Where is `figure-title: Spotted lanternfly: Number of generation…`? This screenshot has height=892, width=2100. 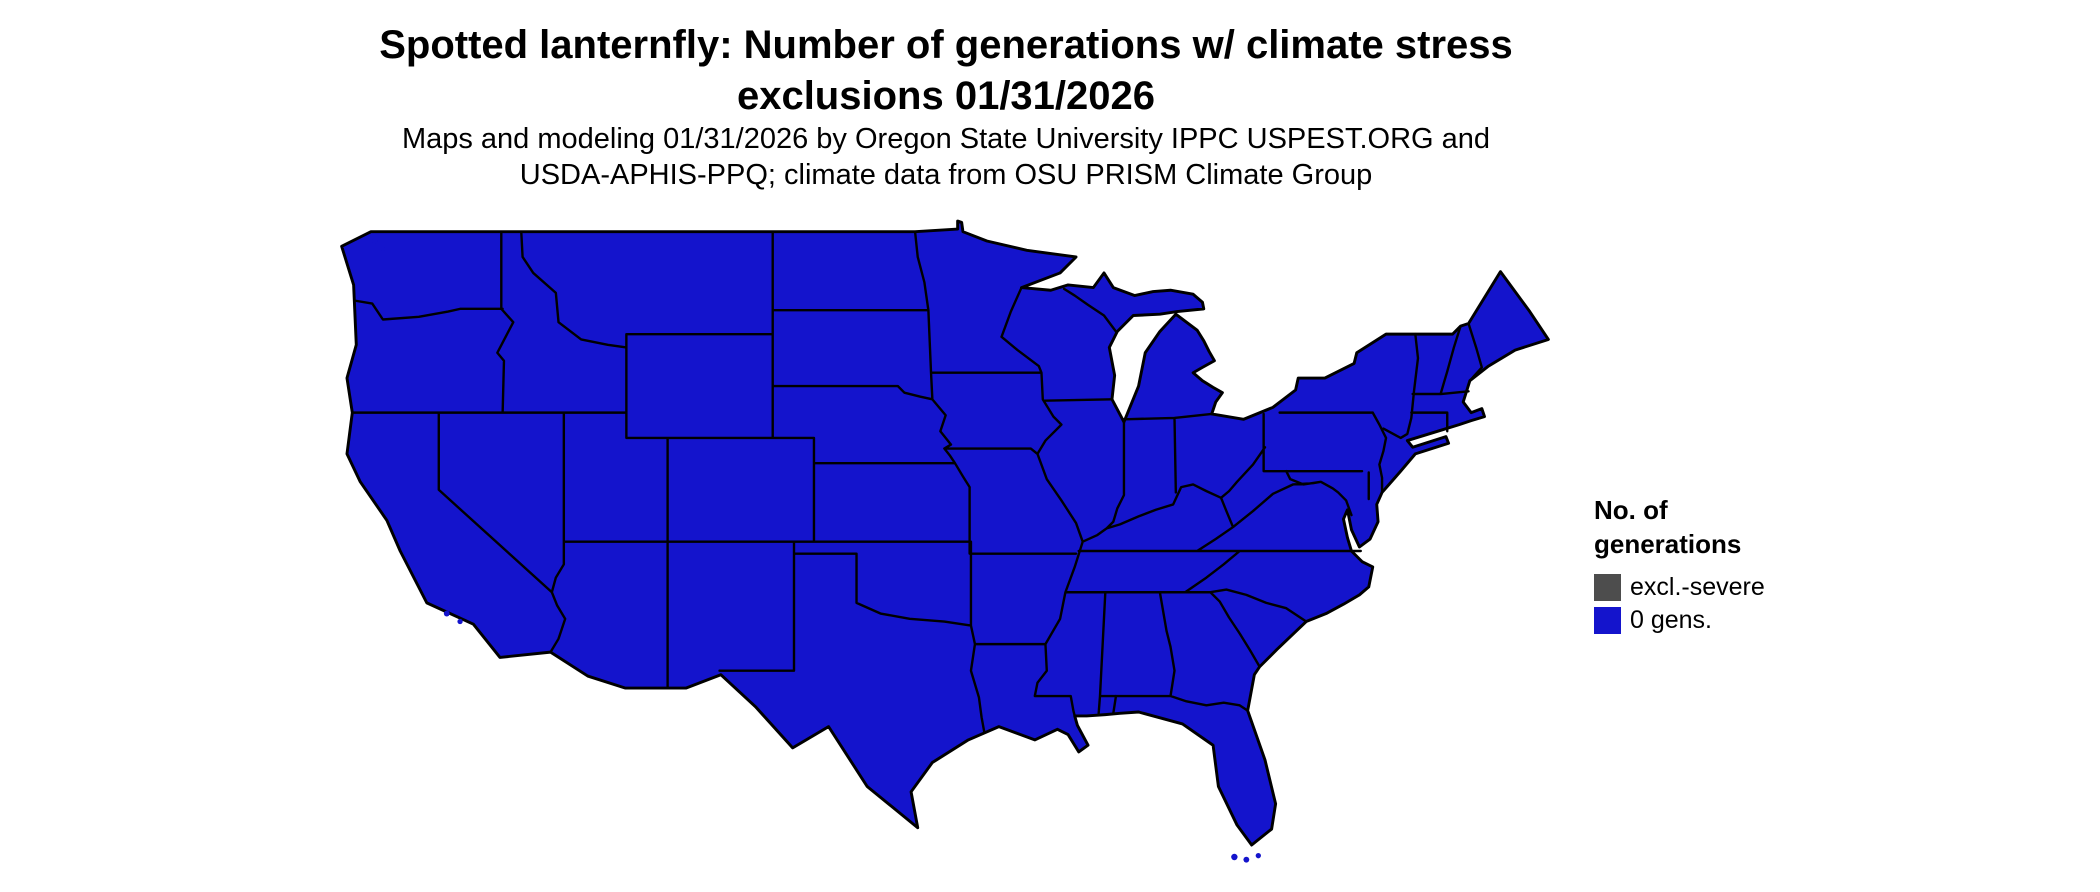
figure-title: Spotted lanternfly: Number of generation… is located at coordinates (946, 71).